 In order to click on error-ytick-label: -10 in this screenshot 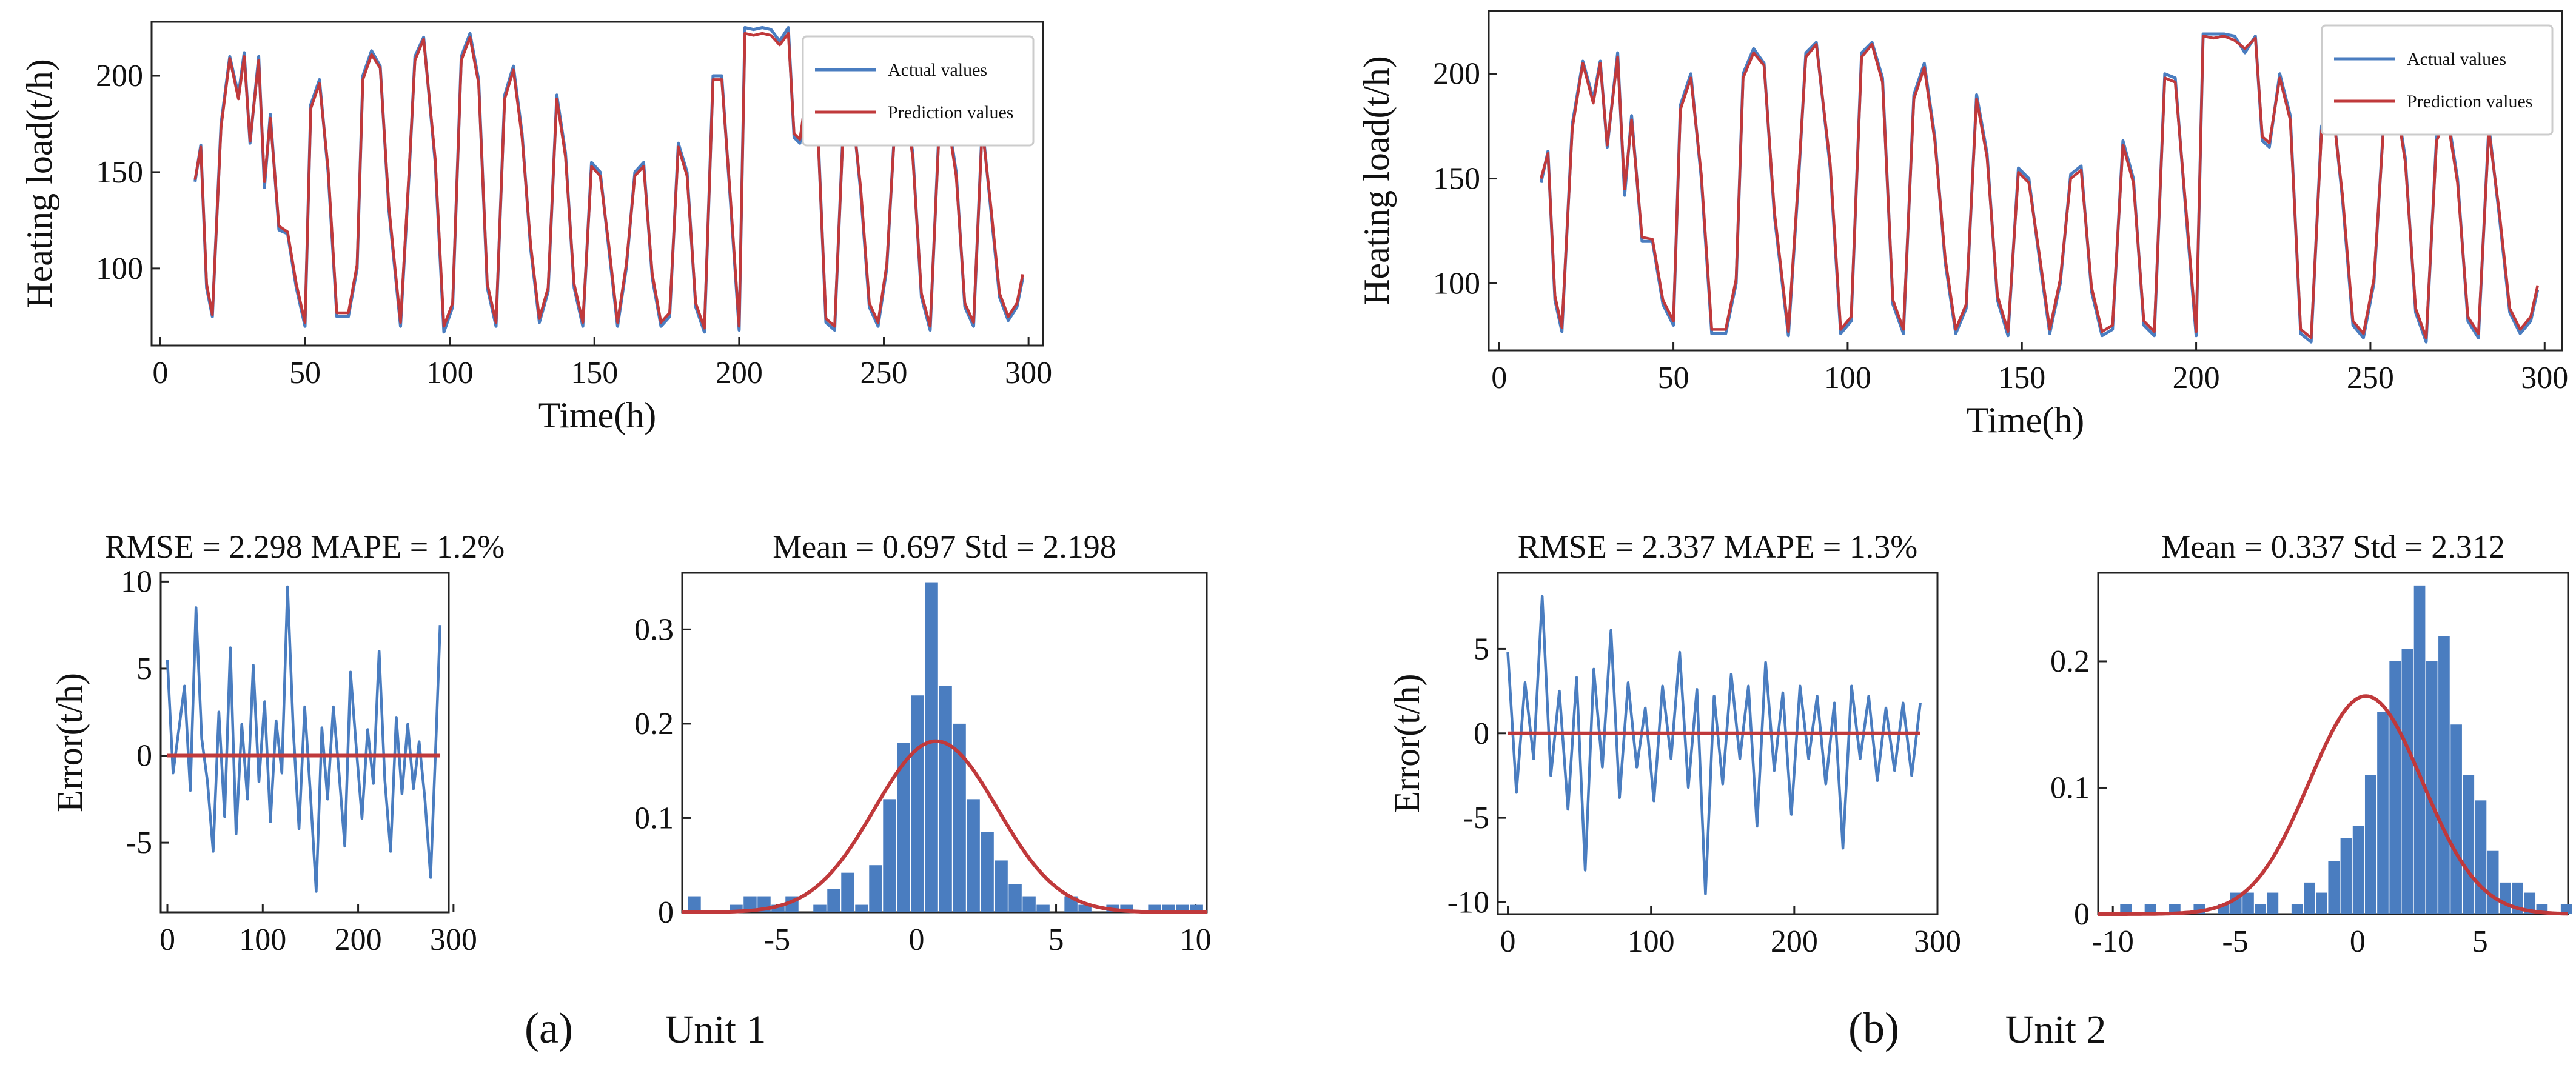, I will do `click(1468, 902)`.